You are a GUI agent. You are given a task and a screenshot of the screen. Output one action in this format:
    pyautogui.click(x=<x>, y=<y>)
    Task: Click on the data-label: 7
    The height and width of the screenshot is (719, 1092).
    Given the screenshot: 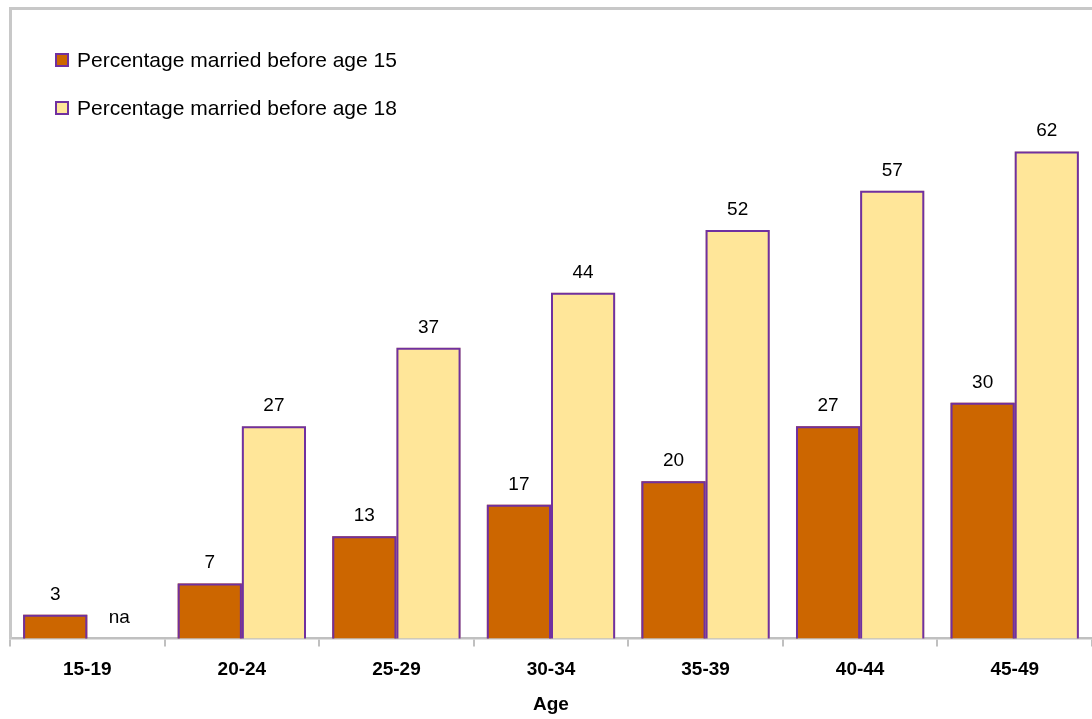 What is the action you would take?
    pyautogui.click(x=210, y=562)
    